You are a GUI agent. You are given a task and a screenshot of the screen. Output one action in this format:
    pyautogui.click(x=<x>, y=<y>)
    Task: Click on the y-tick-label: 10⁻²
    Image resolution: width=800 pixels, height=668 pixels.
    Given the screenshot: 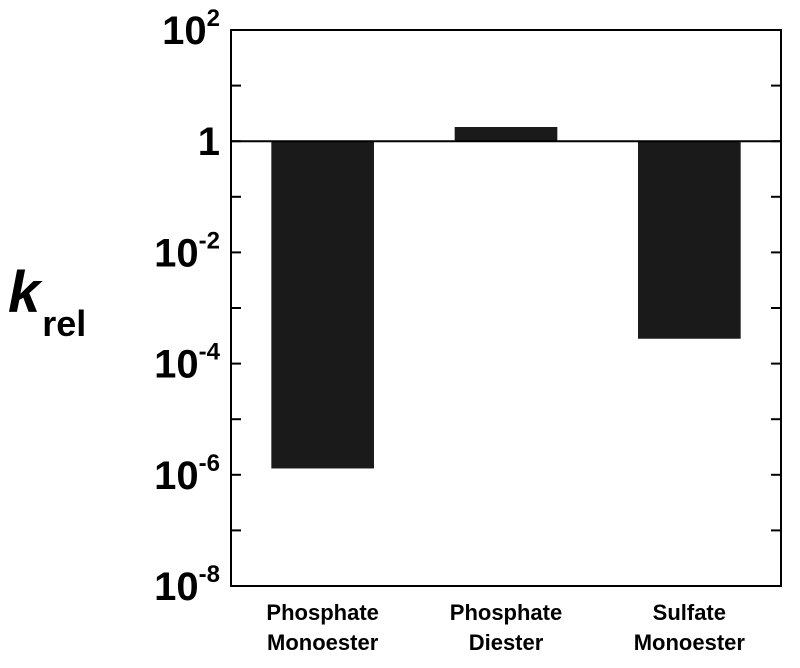 What is the action you would take?
    pyautogui.click(x=187, y=251)
    